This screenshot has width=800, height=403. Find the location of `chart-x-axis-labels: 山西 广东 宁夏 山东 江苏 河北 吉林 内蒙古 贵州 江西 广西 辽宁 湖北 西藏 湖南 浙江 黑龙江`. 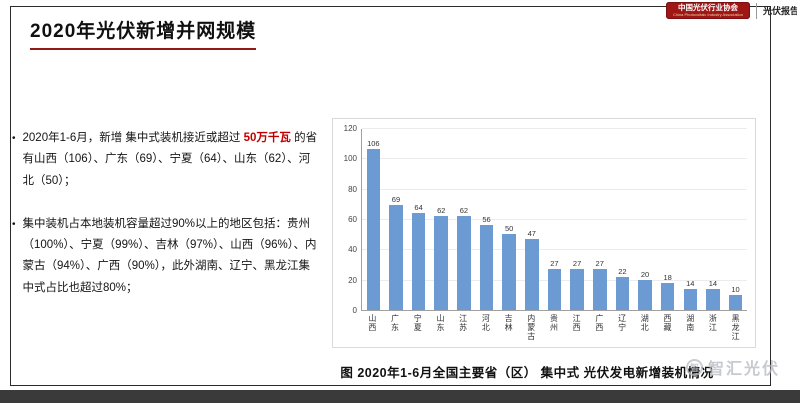

chart-x-axis-labels: 山西 广东 宁夏 山东 江苏 河北 吉林 内蒙古 贵州 江西 广西 辽宁 湖北 西藏 湖南 浙江 黑龙江 is located at coordinates (554, 327).